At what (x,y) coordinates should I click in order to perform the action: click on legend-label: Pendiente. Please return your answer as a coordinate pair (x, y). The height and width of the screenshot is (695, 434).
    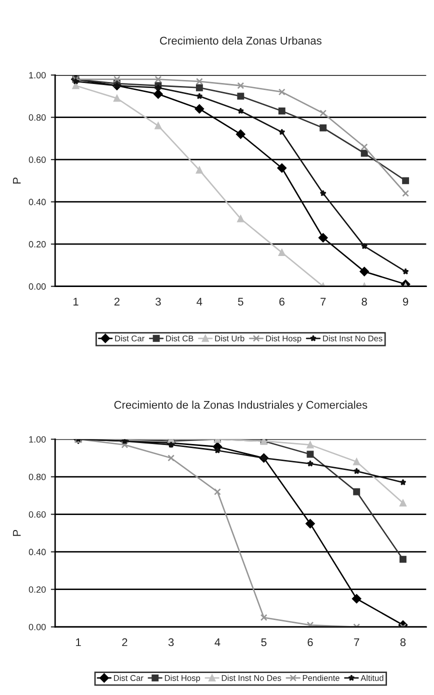
    Looking at the image, I should click on (321, 677).